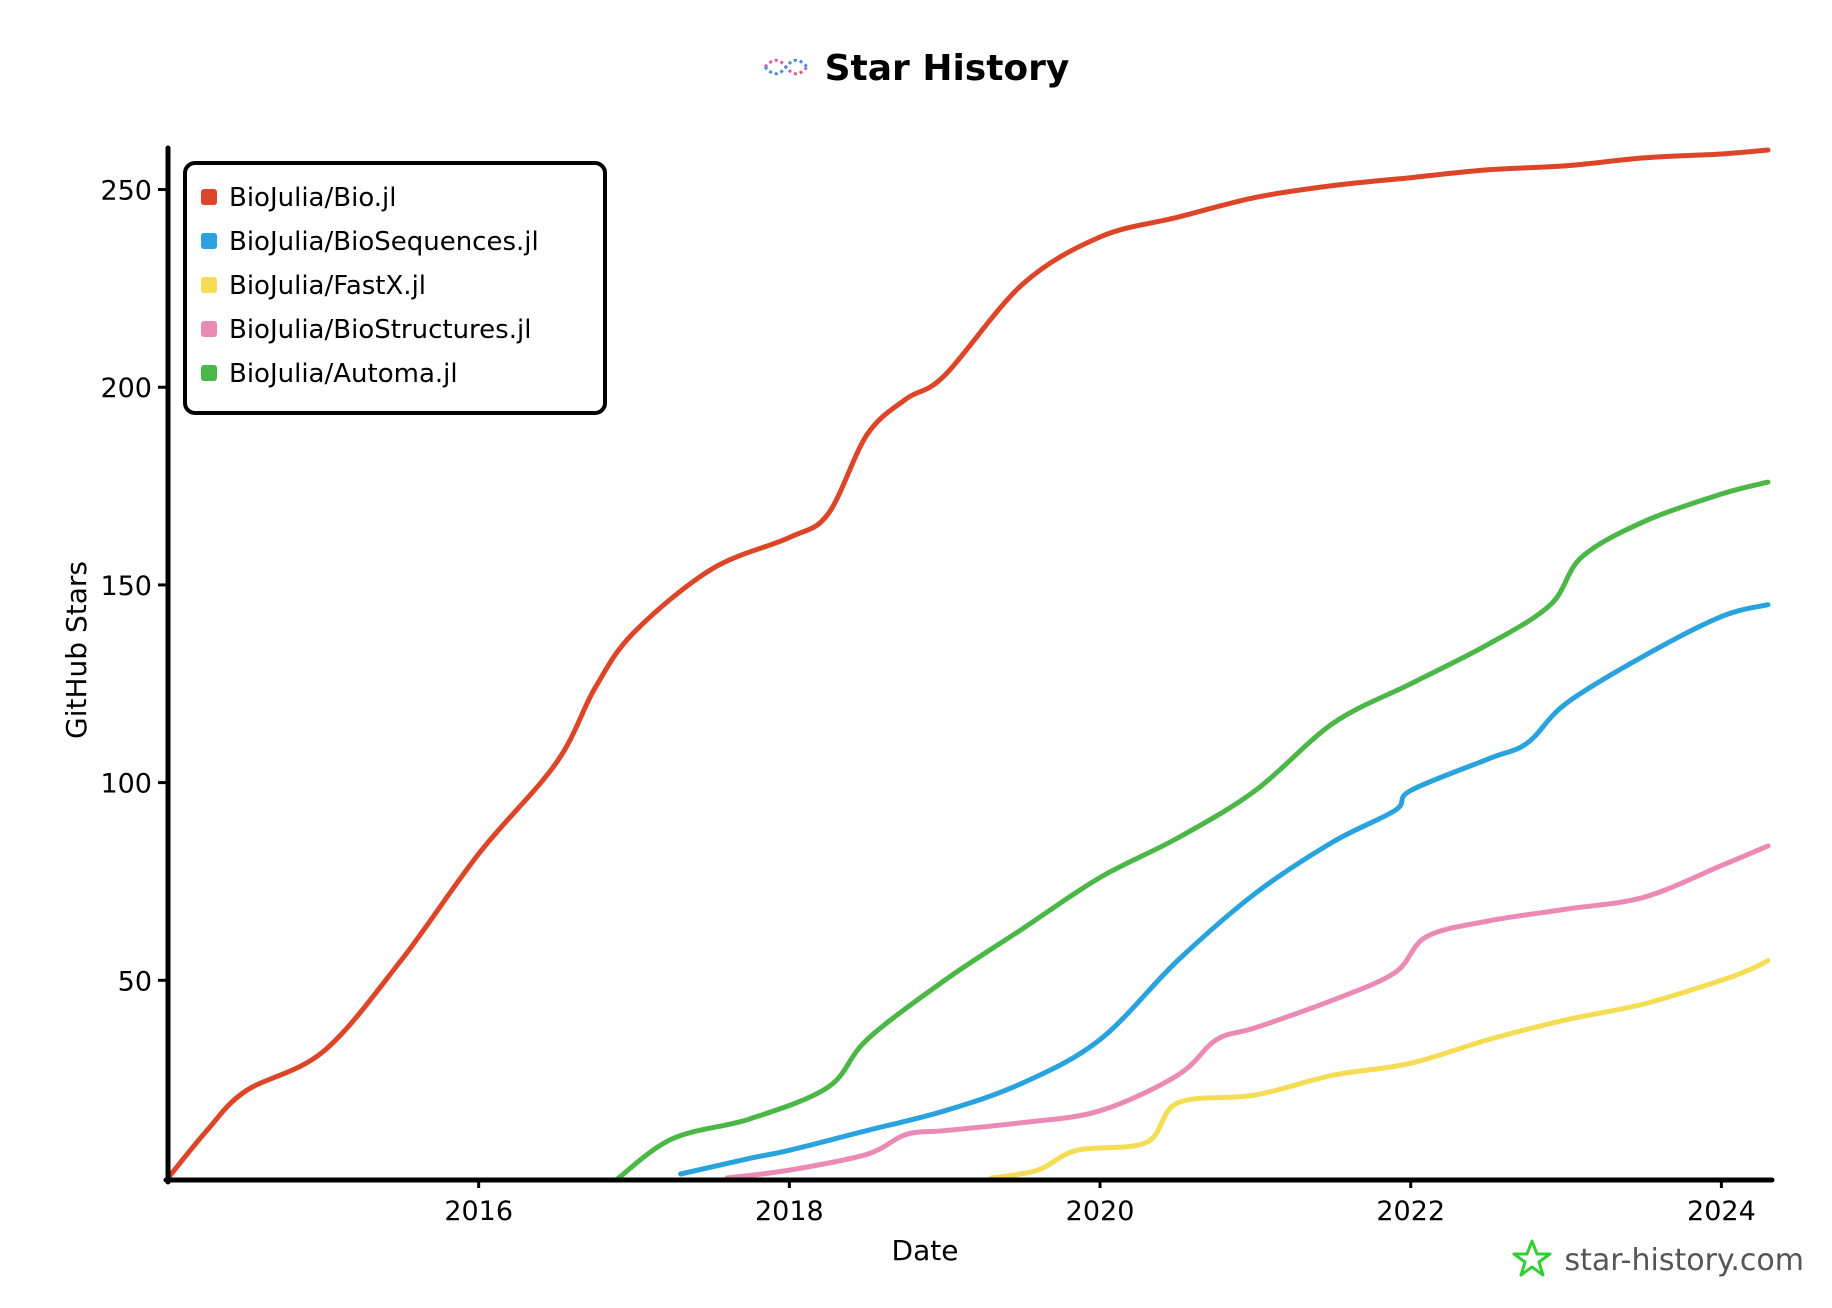 This screenshot has height=1308, width=1832. What do you see at coordinates (478, 1211) in the screenshot?
I see `x-tick-label: 2016` at bounding box center [478, 1211].